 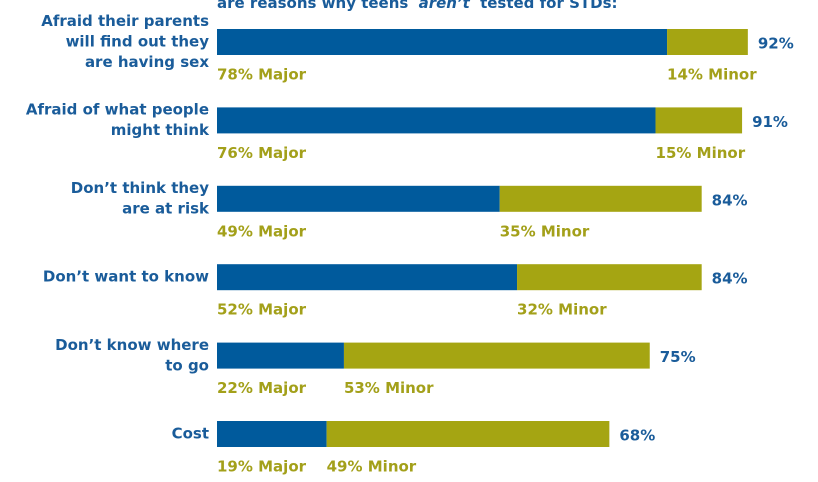 I want to click on segment-label: 49% Major, so click(x=262, y=231).